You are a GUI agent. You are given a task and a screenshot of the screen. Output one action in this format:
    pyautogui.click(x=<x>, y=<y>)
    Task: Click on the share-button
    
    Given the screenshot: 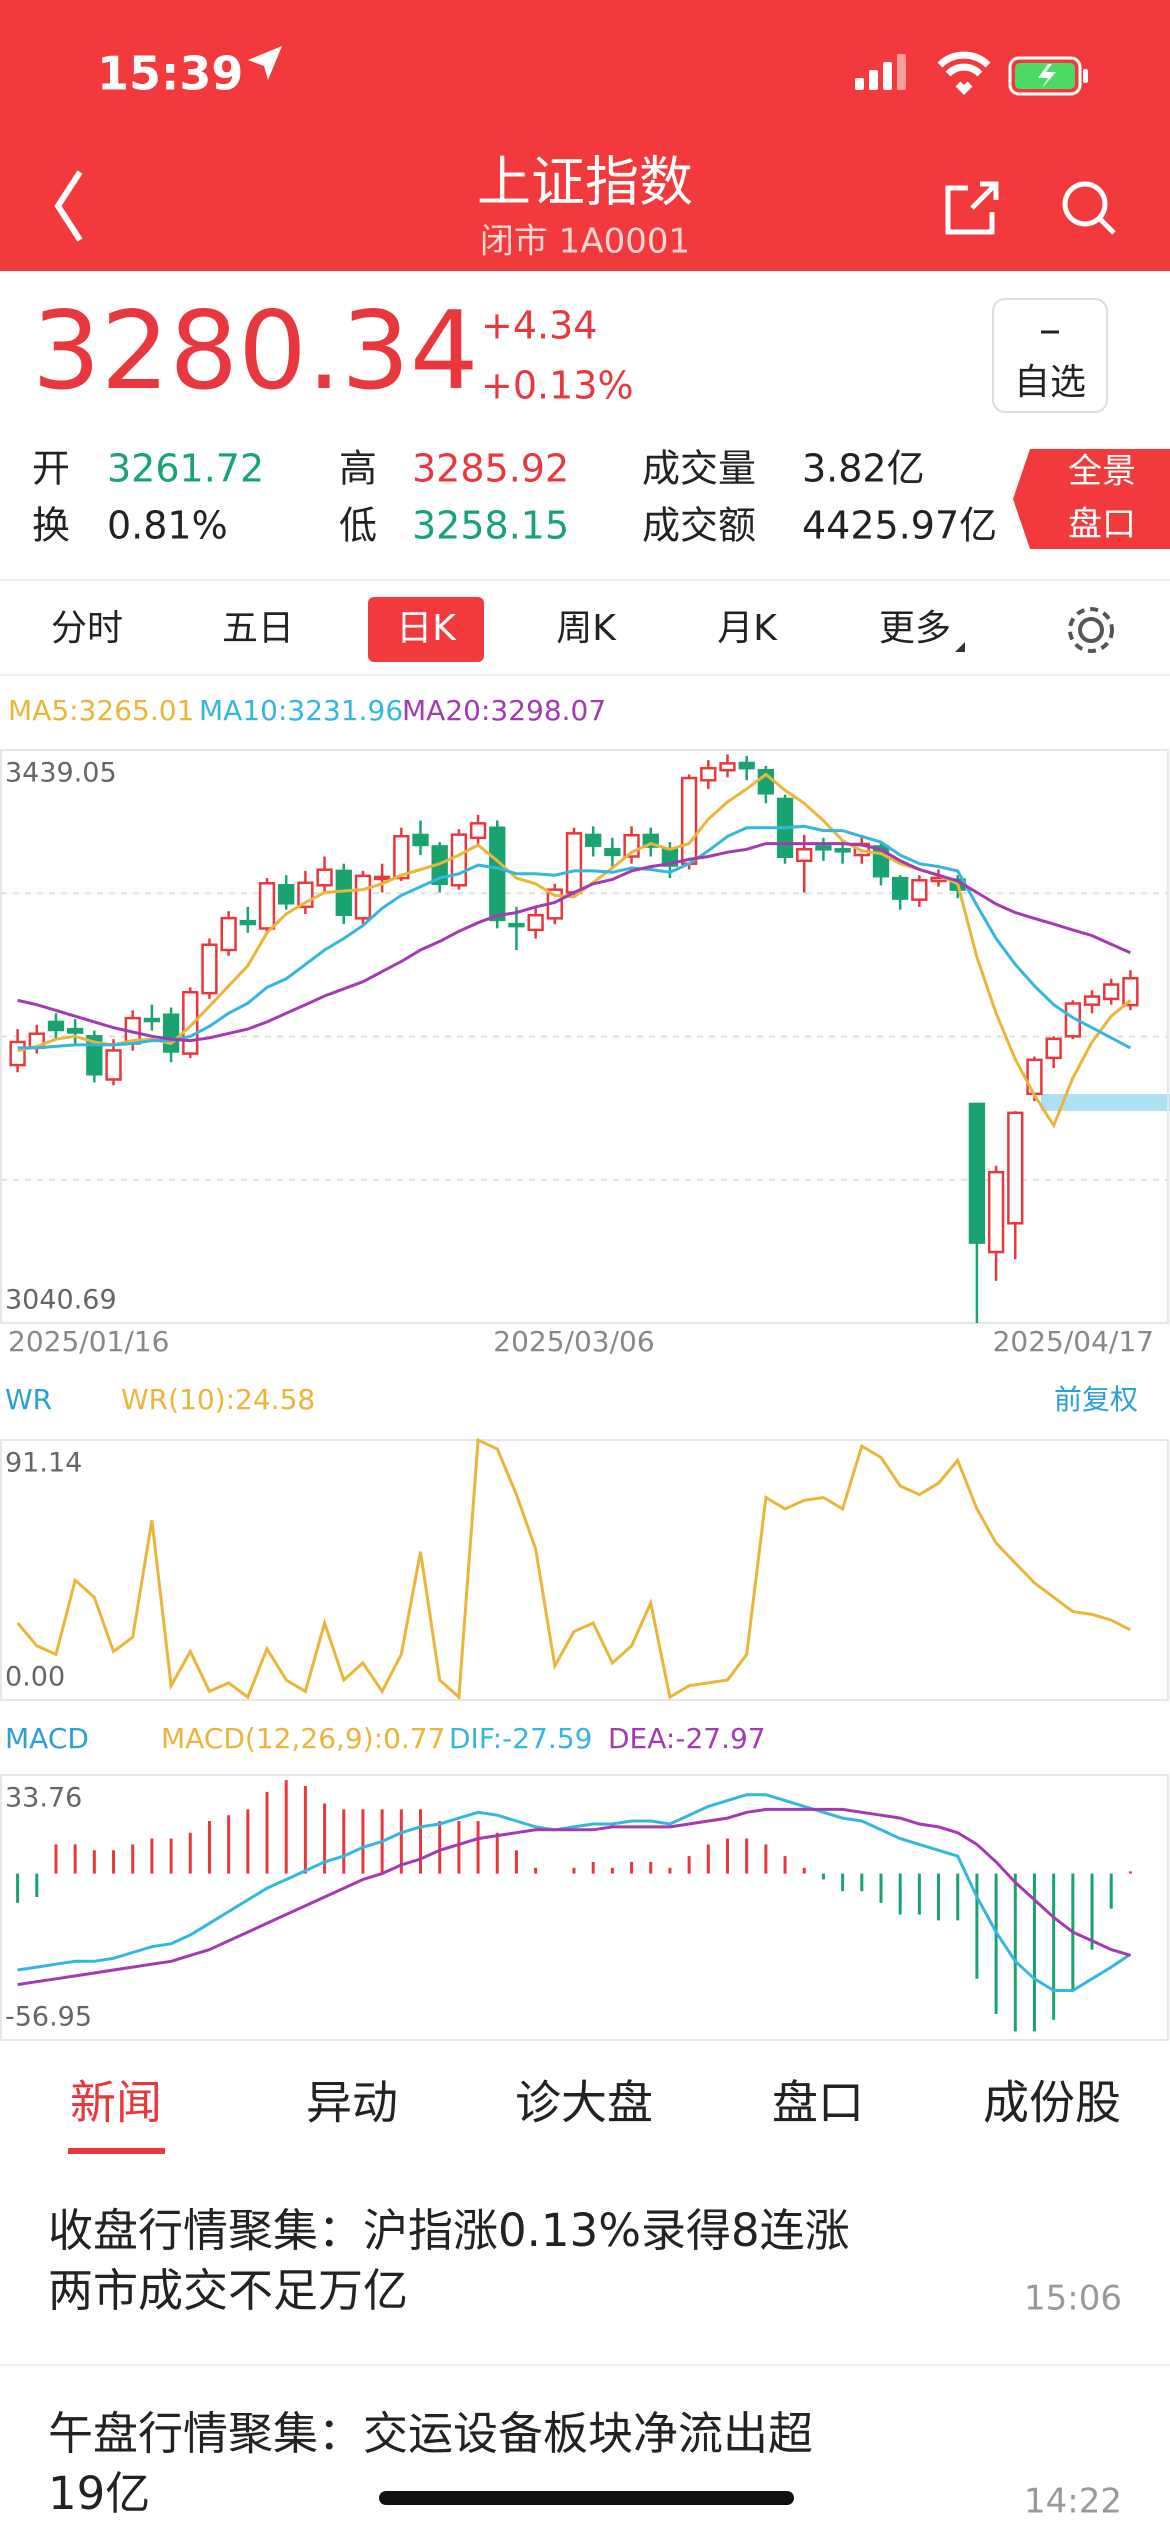 What is the action you would take?
    pyautogui.click(x=972, y=208)
    